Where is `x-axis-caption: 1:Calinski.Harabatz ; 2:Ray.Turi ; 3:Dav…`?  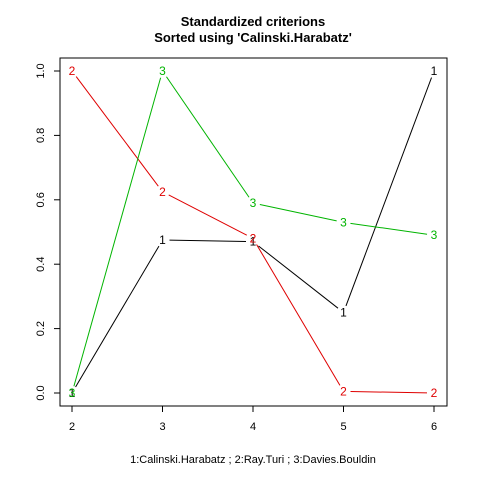
x-axis-caption: 1:Calinski.Harabatz ; 2:Ray.Turi ; 3:Dav… is located at coordinates (253, 460).